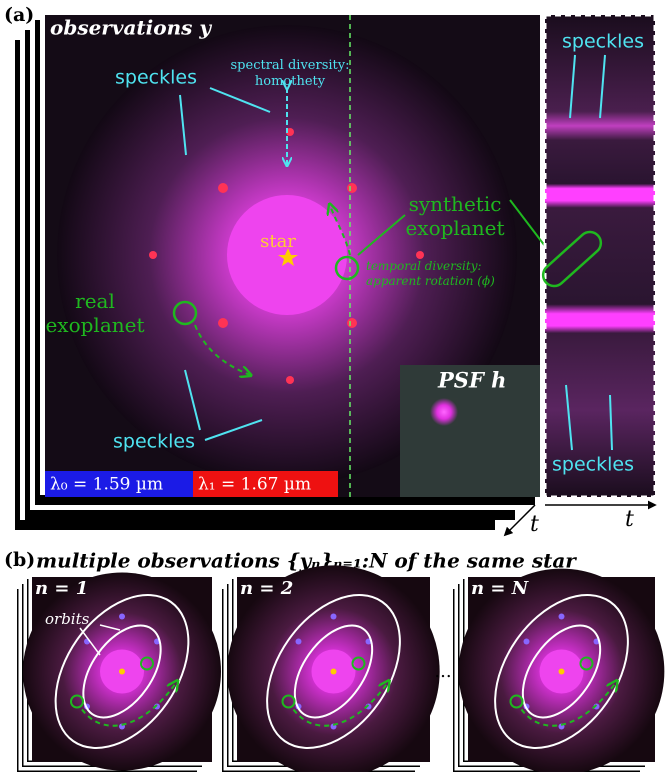 The width and height of the screenshot is (670, 772). What do you see at coordinates (519, 520) in the screenshot?
I see `time-arrow` at bounding box center [519, 520].